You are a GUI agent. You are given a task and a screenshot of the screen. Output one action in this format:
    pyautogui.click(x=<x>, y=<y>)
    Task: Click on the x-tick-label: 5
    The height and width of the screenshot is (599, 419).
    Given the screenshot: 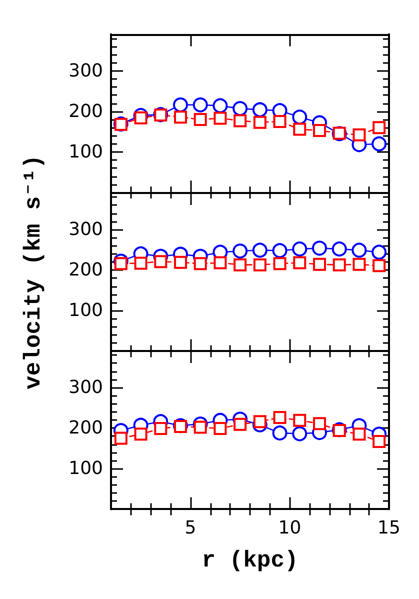 What is the action you would take?
    pyautogui.click(x=190, y=528)
    